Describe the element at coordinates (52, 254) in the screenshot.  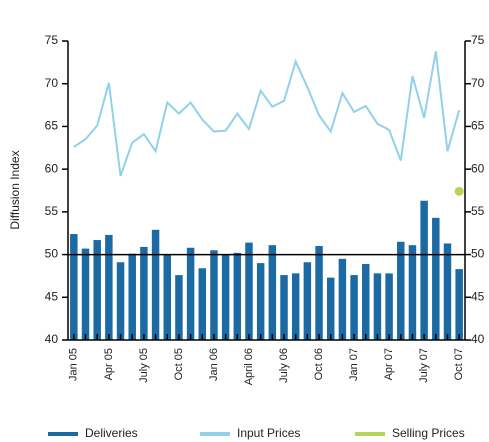
I see `y-tick-label: 50` at that location.